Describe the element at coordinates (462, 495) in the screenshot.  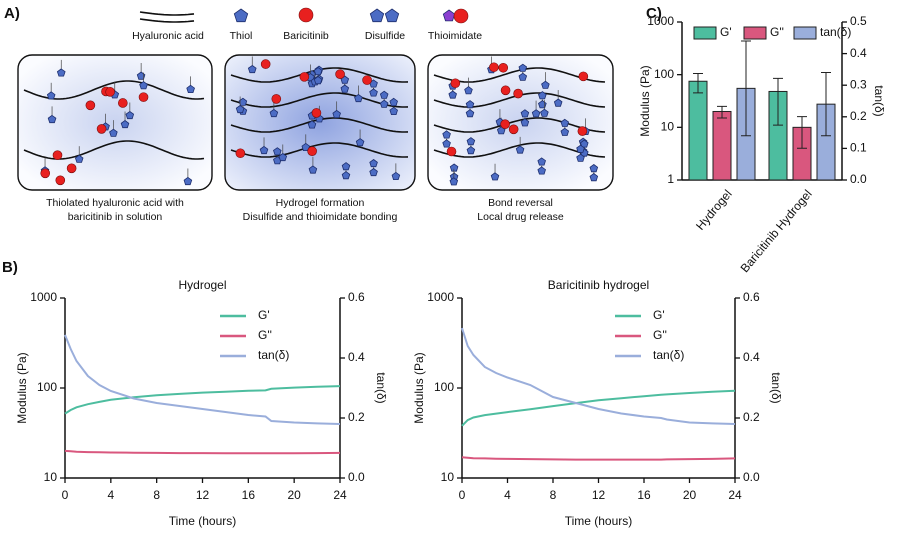
I see `x-tick-label: 0` at that location.